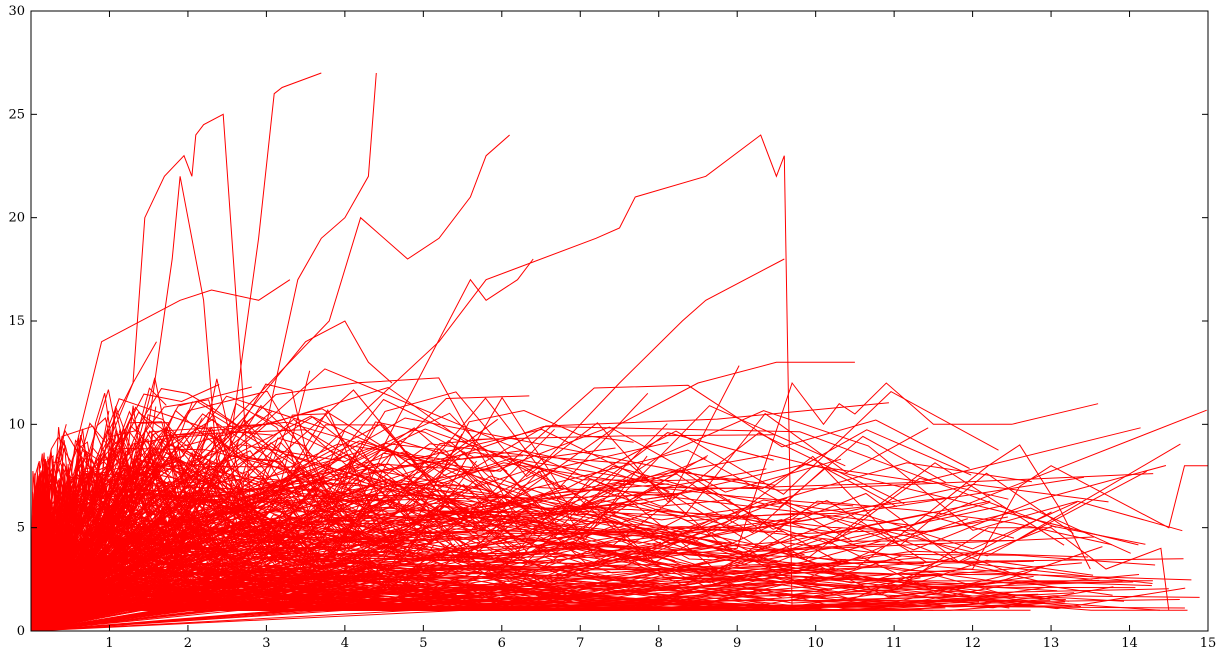 This screenshot has width=1223, height=652. What do you see at coordinates (1051, 643) in the screenshot?
I see `x-tick-label: 13` at bounding box center [1051, 643].